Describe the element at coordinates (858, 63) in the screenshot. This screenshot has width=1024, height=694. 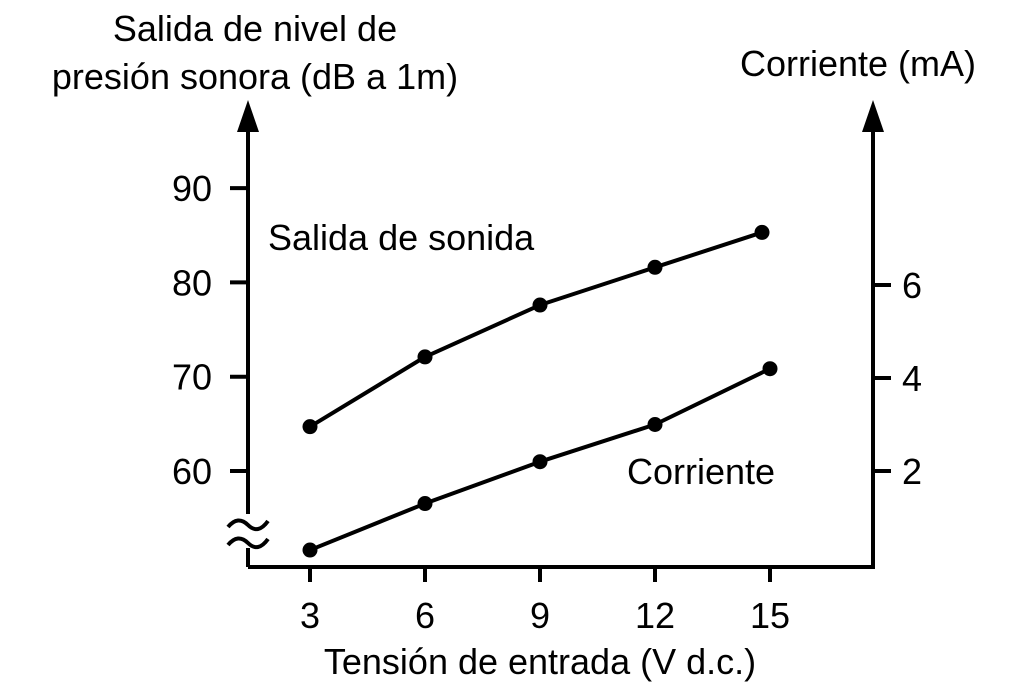
I see `right-axis-title: Corriente (mA)` at that location.